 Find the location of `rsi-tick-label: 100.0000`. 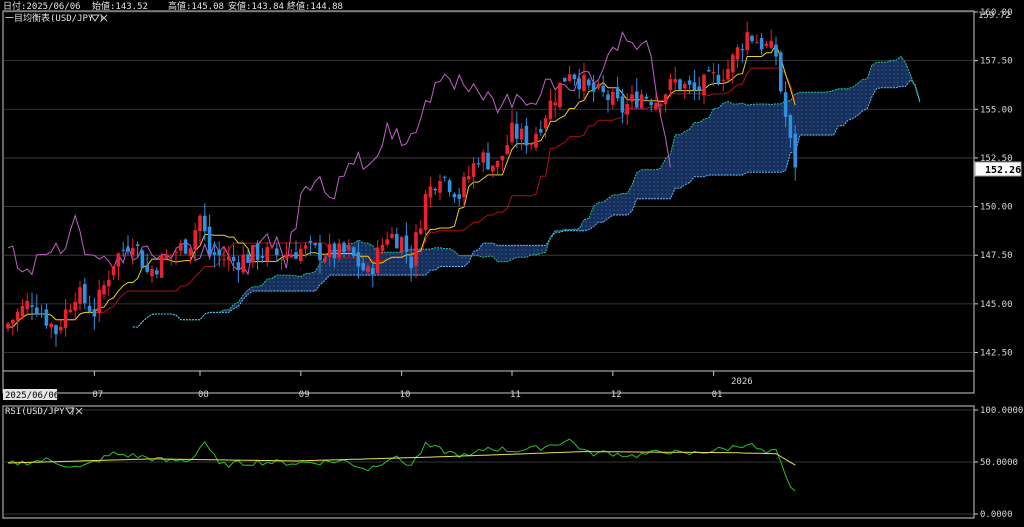

rsi-tick-label: 100.0000 is located at coordinates (1001, 411).